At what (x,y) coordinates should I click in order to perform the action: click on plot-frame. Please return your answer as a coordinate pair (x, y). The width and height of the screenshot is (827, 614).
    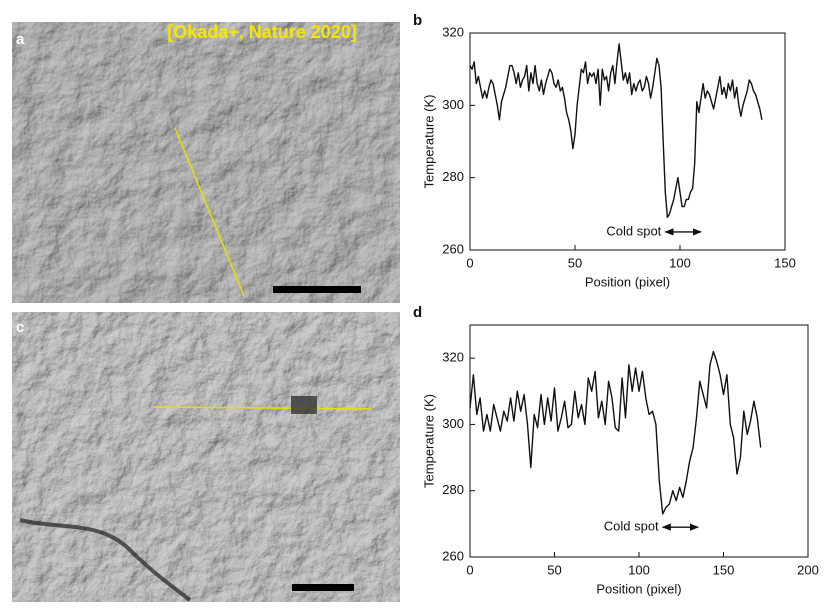
    Looking at the image, I should click on (627, 141).